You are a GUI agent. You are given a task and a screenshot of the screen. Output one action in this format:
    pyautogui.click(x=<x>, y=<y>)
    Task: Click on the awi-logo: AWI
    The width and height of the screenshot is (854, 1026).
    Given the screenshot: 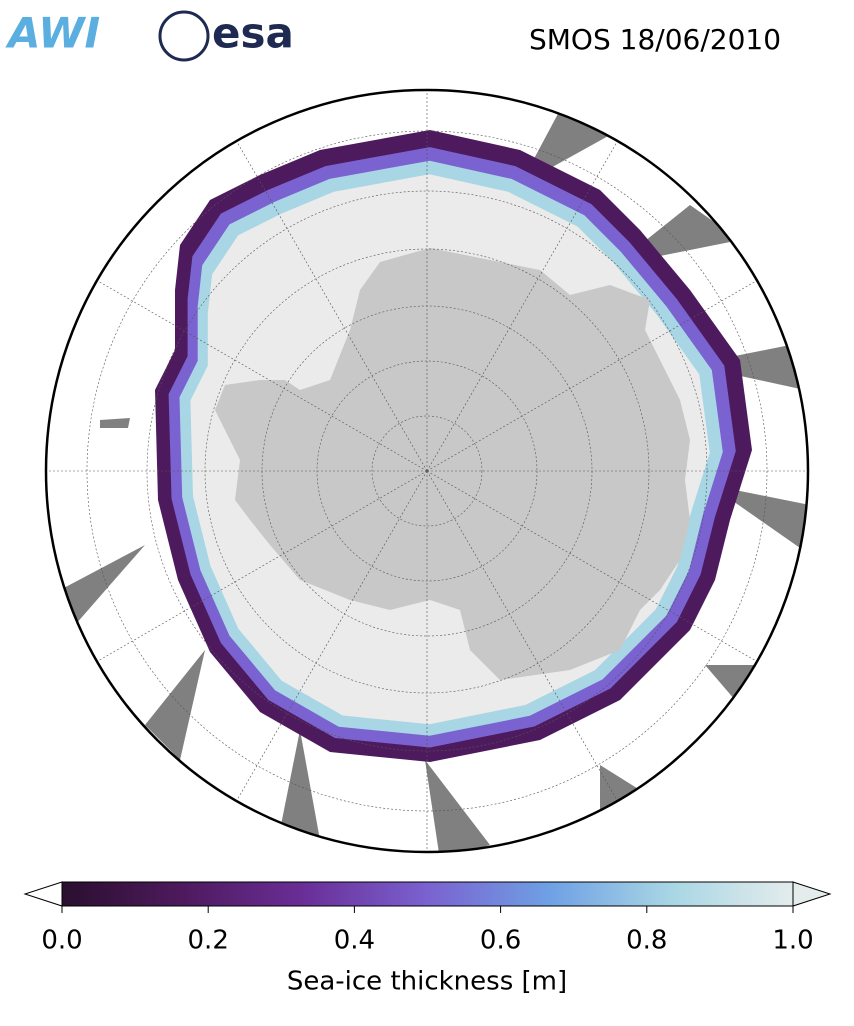 What is the action you would take?
    pyautogui.click(x=52, y=33)
    